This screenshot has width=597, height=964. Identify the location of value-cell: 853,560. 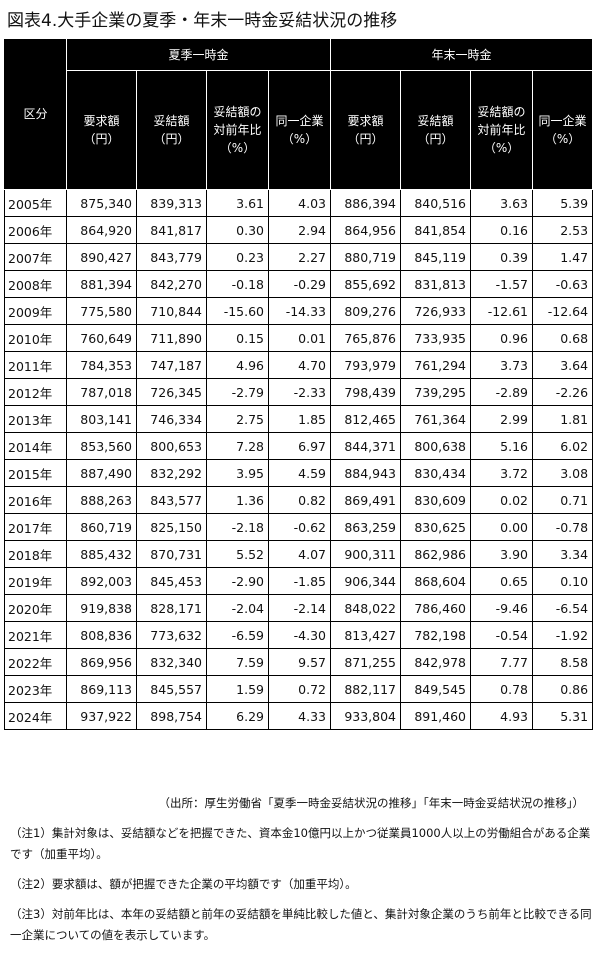
(101, 446).